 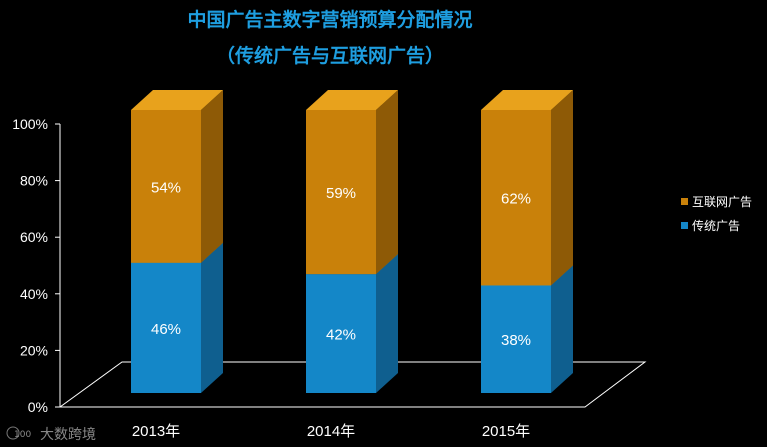 I want to click on watermark-logo-icon, so click(x=13, y=433).